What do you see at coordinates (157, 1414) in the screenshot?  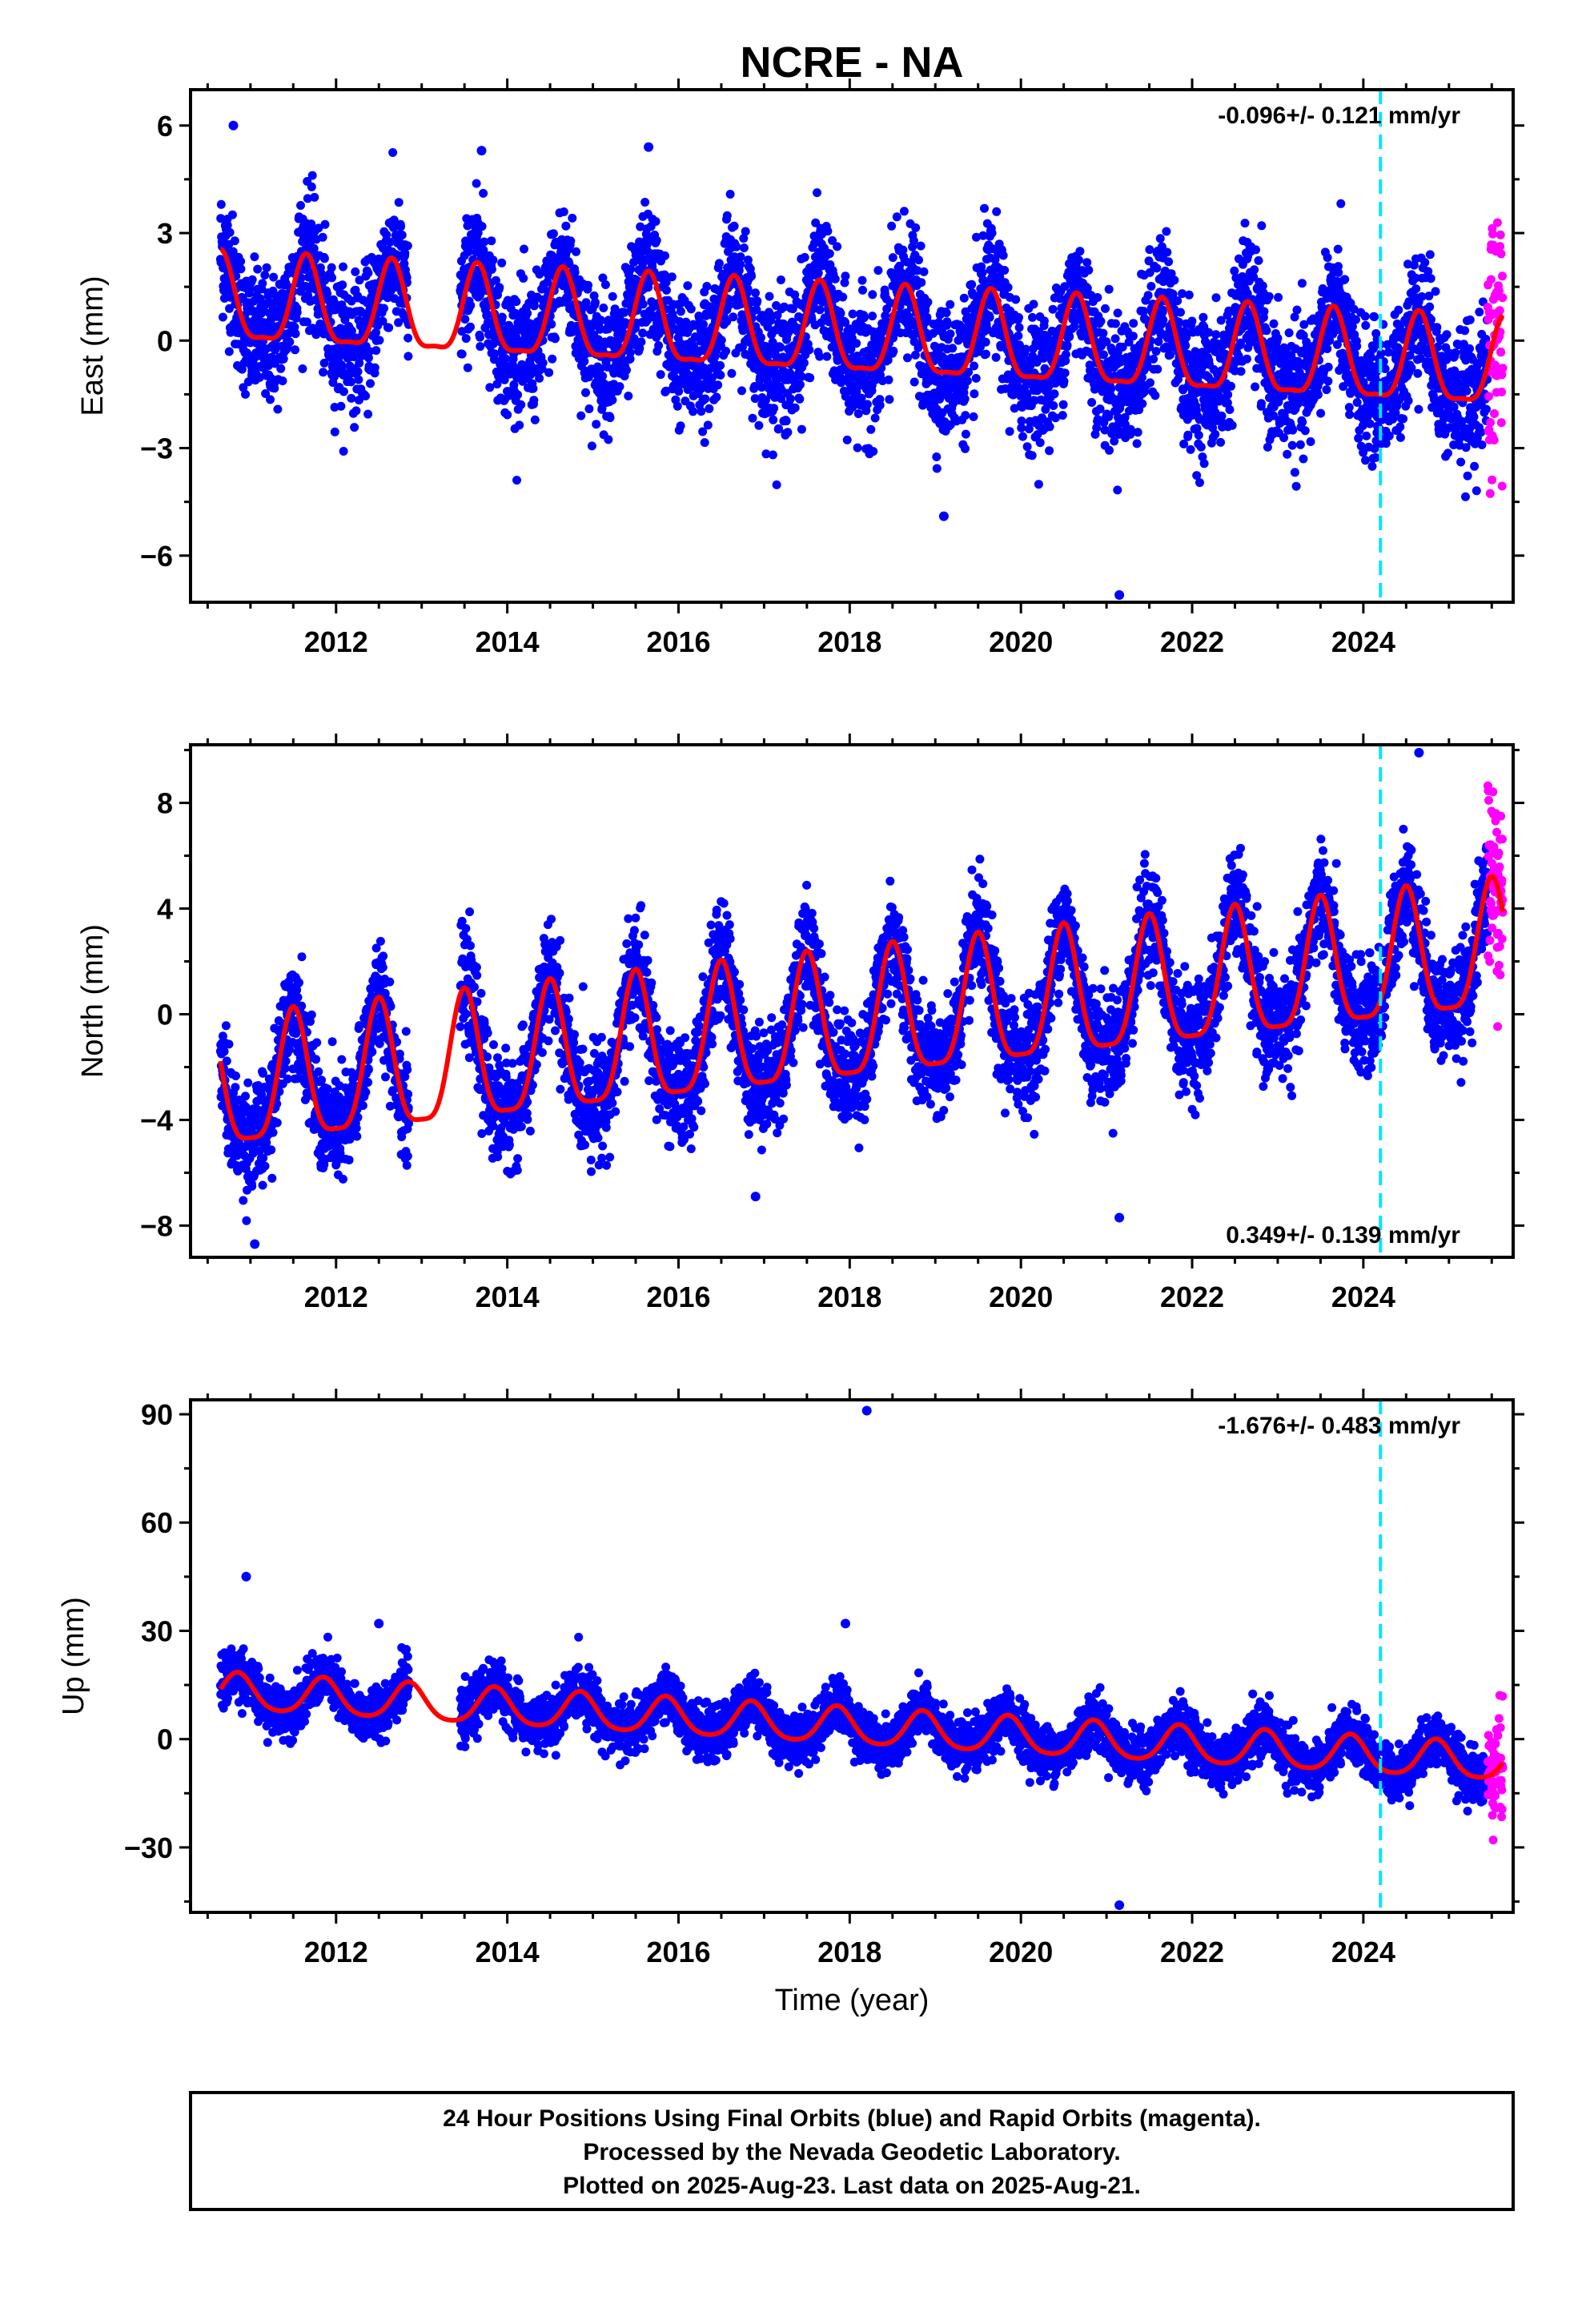 I see `up-y-tick-label: 90` at bounding box center [157, 1414].